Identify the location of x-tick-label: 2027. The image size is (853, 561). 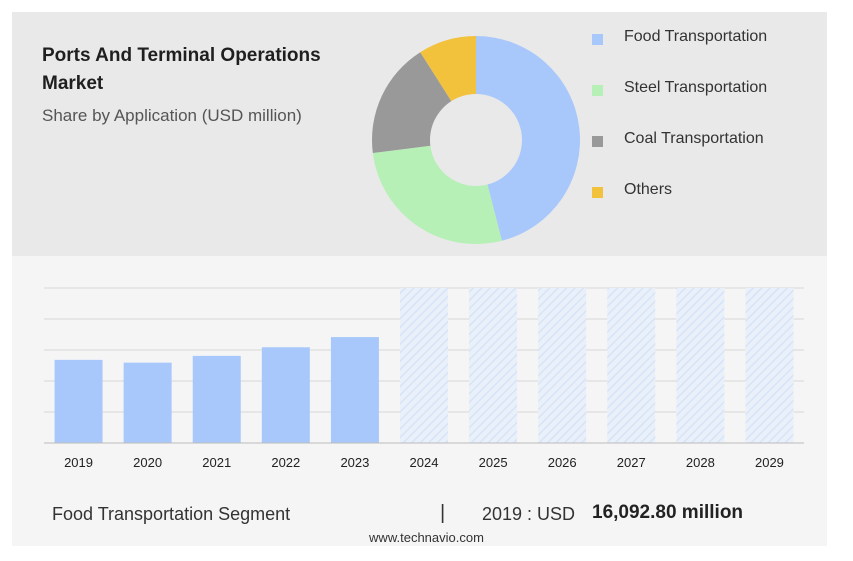
(631, 462).